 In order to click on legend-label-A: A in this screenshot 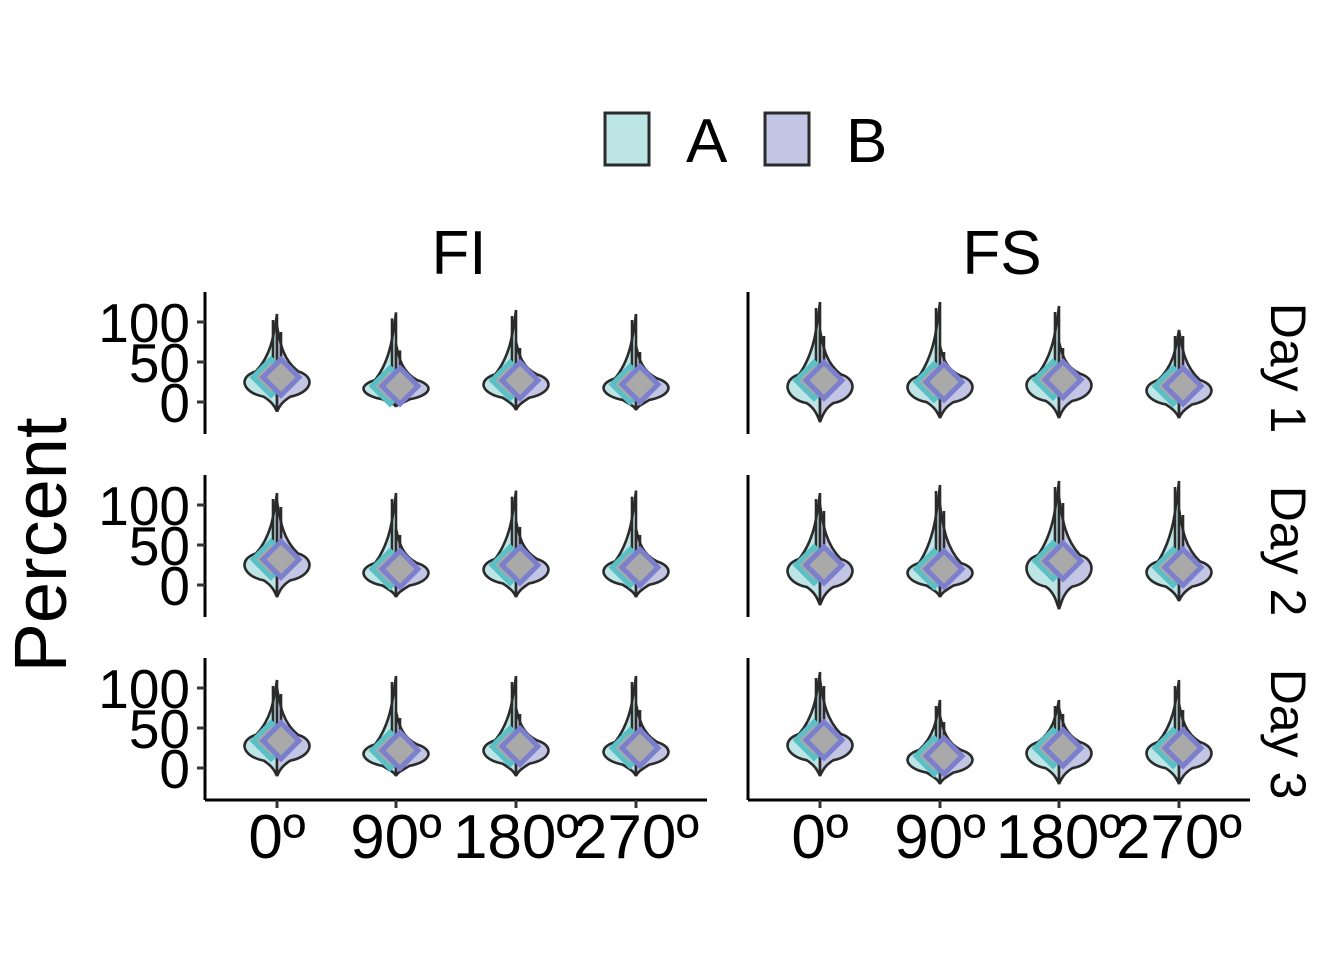, I will do `click(707, 141)`.